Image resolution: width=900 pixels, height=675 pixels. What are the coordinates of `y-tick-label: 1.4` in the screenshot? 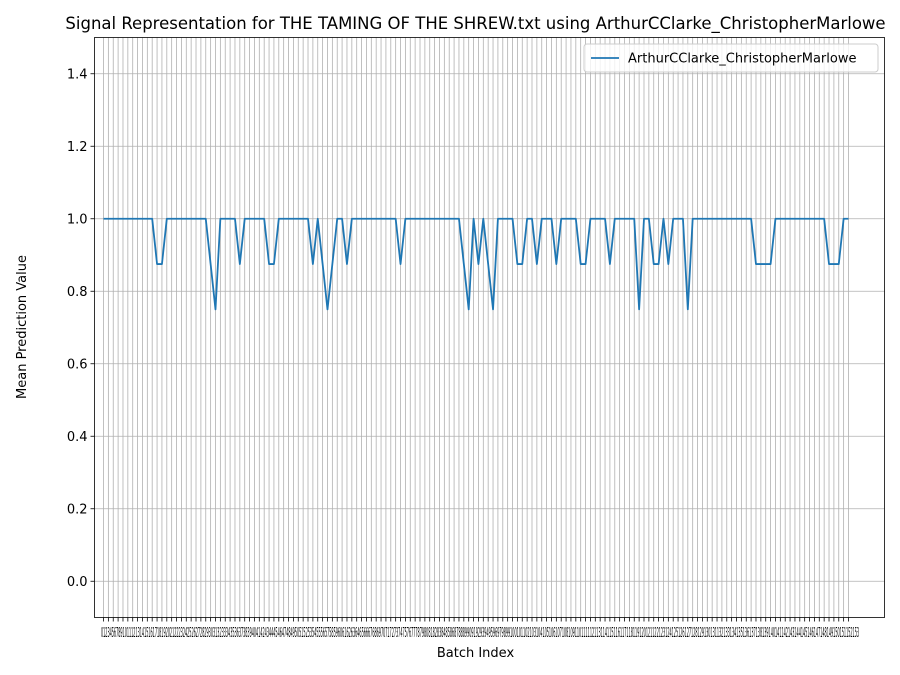 It's located at (77, 74).